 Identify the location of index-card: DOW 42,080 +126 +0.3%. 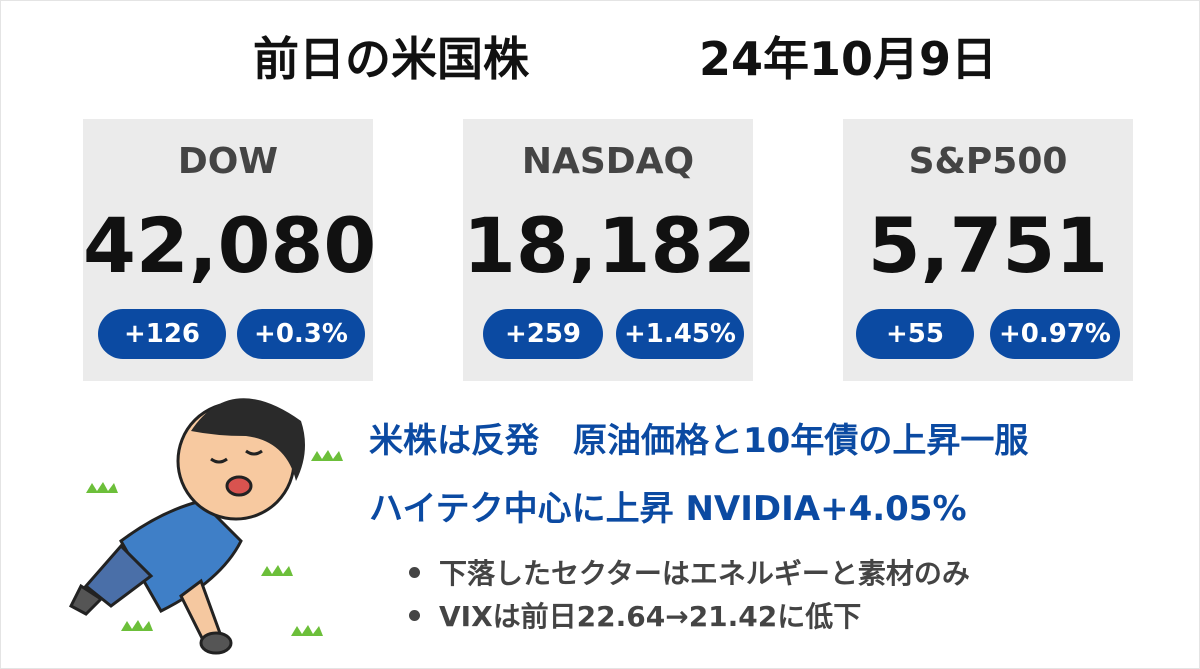
(230, 250).